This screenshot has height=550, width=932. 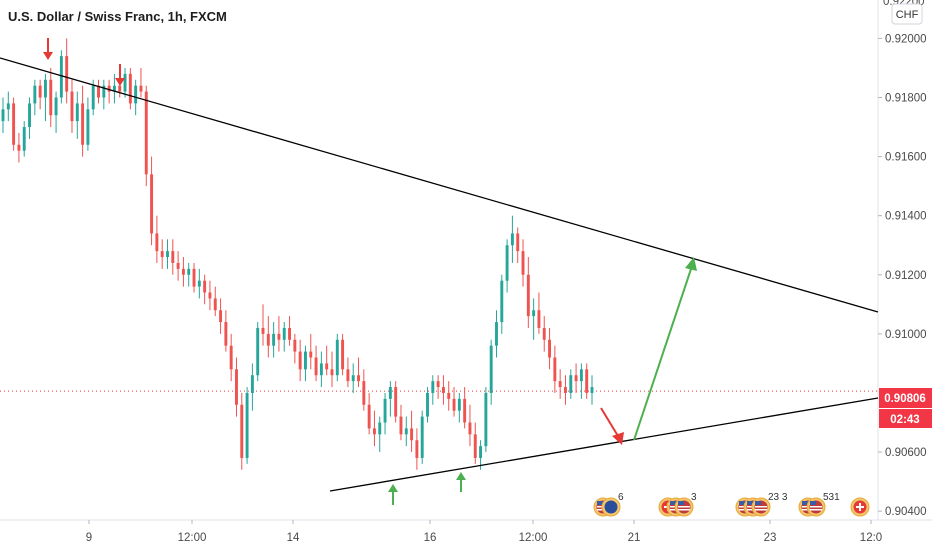 I want to click on event-marker, so click(x=860, y=507).